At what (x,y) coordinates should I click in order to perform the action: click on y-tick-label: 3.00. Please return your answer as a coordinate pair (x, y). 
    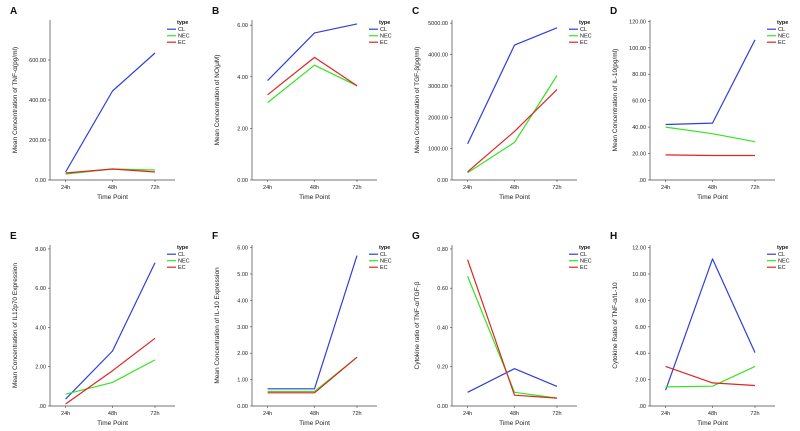
    Looking at the image, I should click on (242, 328).